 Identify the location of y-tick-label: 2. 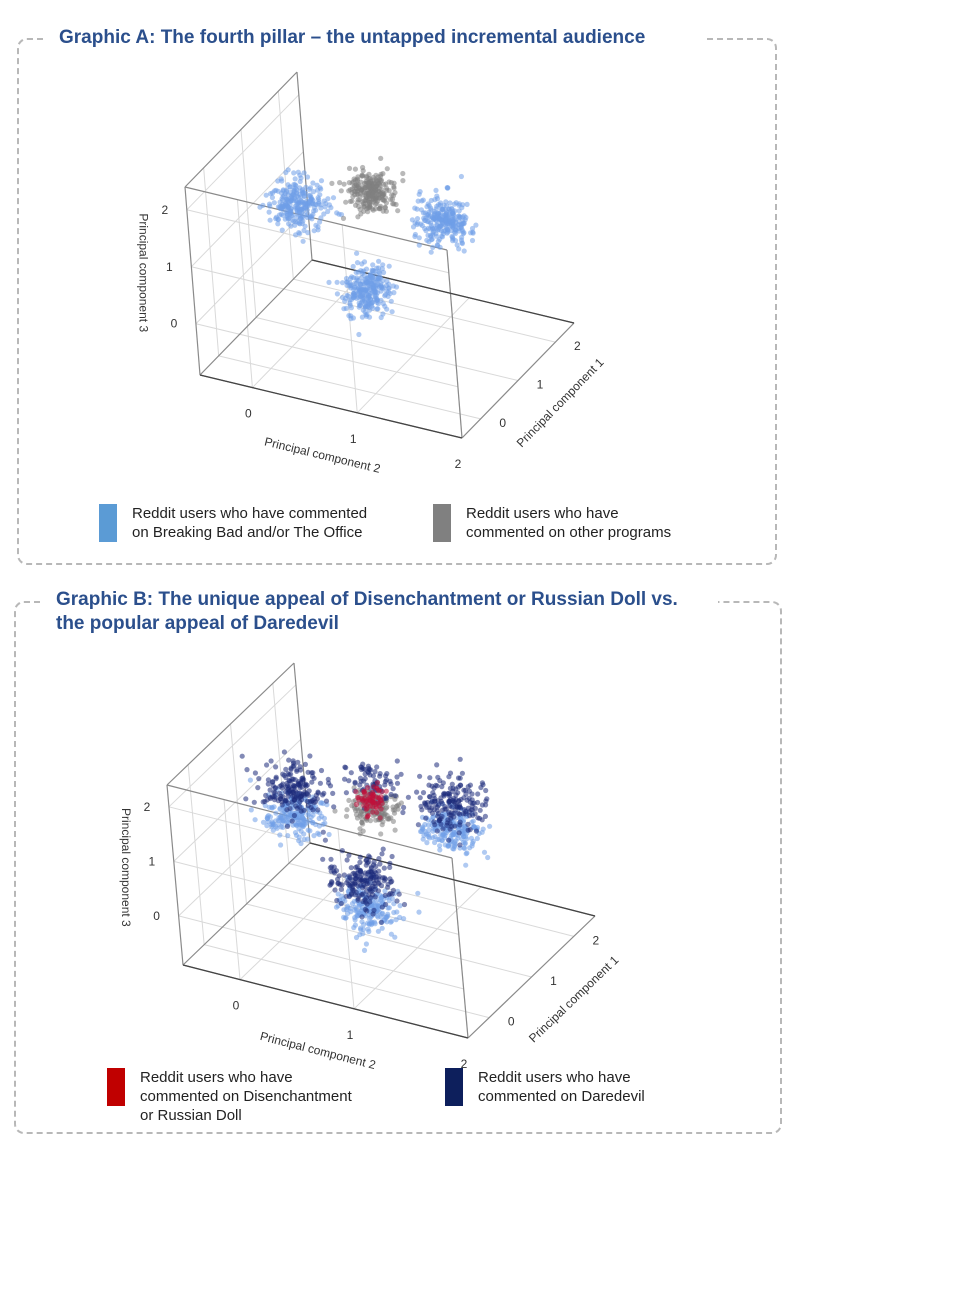
(595, 940).